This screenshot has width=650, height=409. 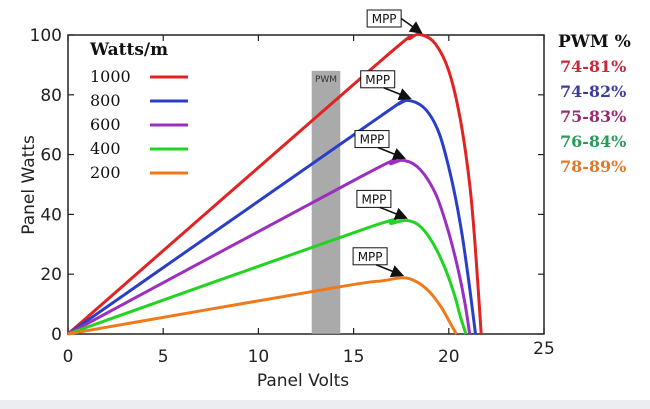 I want to click on legend-label-800: 800, so click(x=105, y=100).